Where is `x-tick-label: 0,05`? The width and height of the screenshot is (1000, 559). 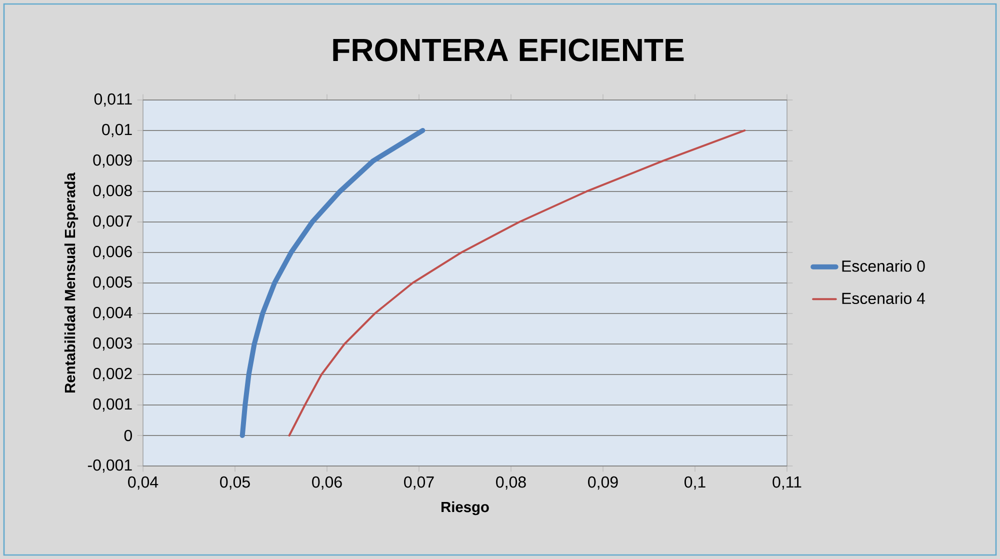 x-tick-label: 0,05 is located at coordinates (235, 483).